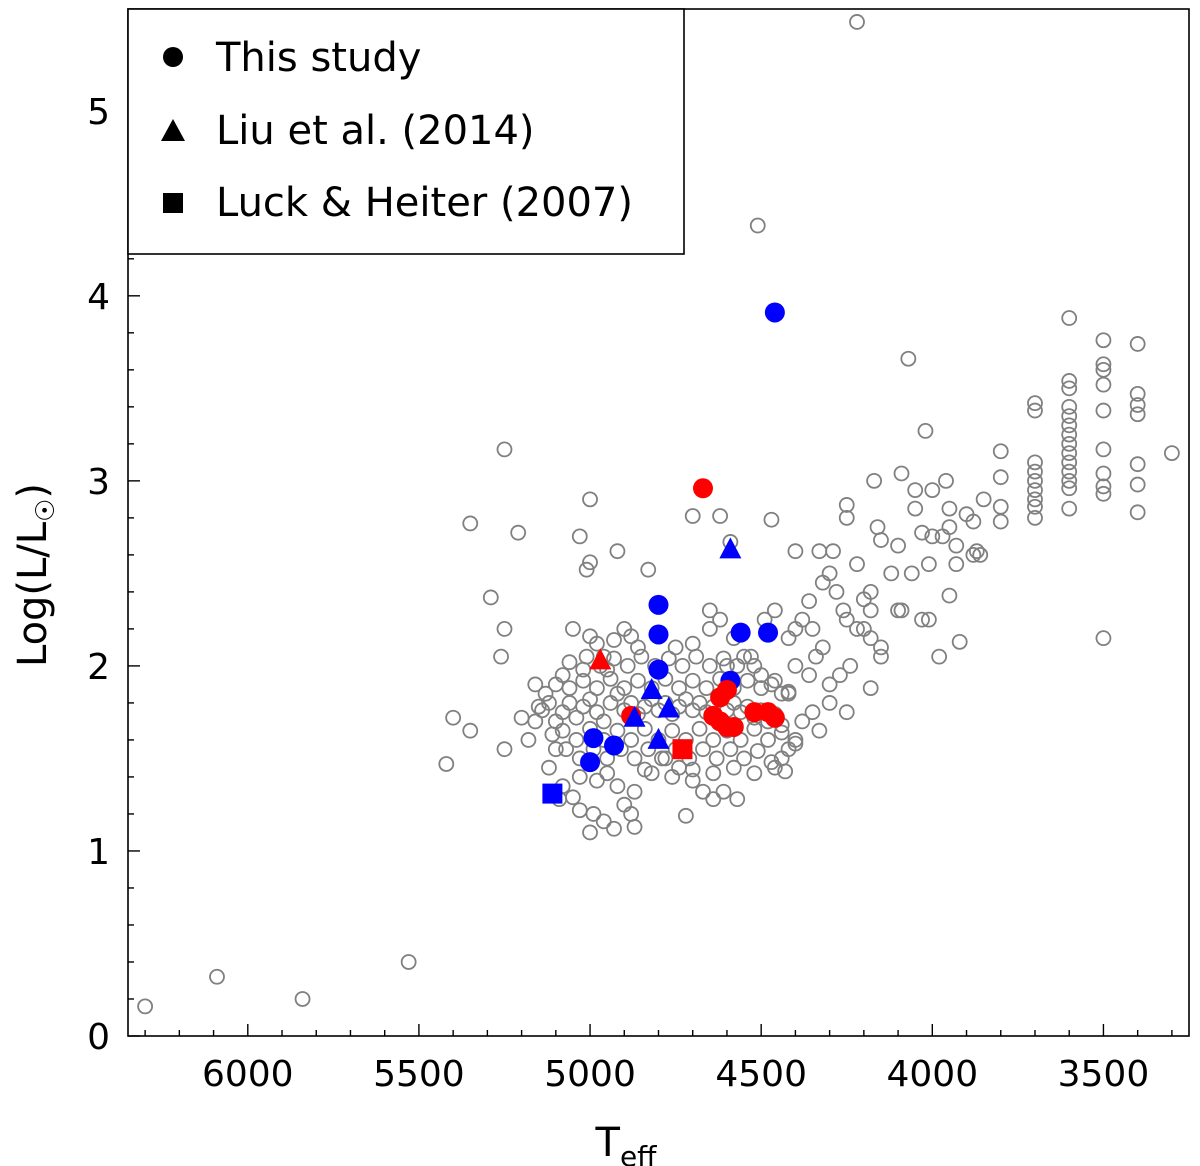 This screenshot has height=1166, width=1200. I want to click on series-points-group, so click(663, 553).